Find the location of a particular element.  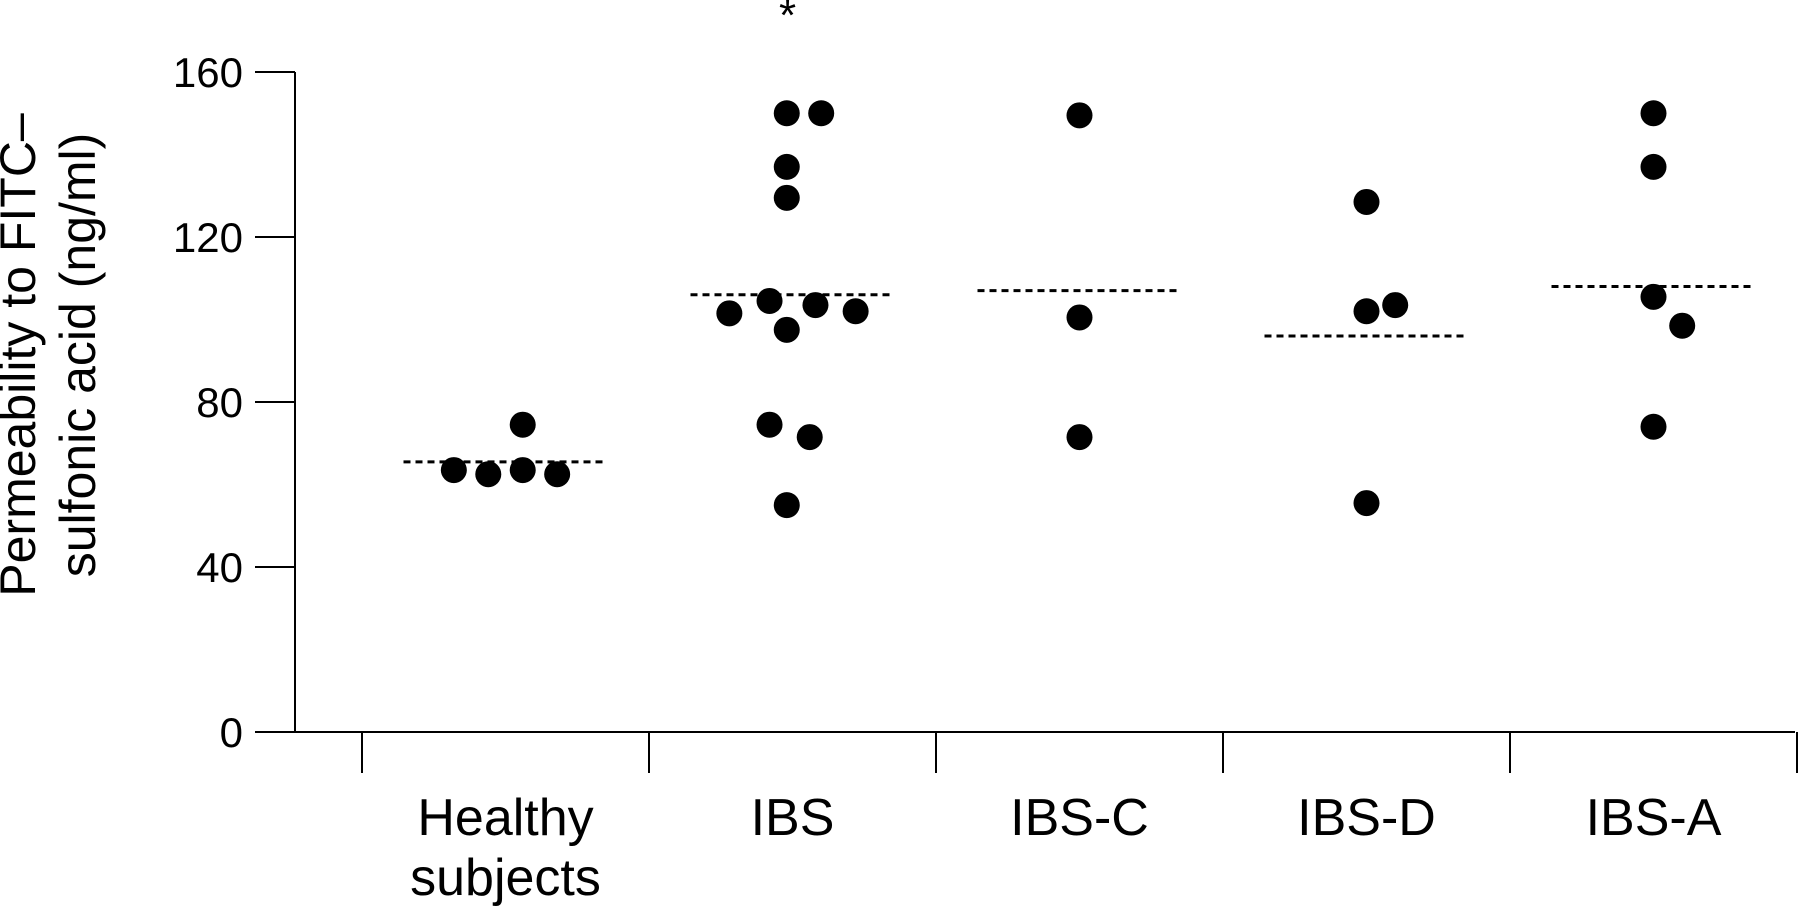

y-tick-label: 40 is located at coordinates (219, 567).